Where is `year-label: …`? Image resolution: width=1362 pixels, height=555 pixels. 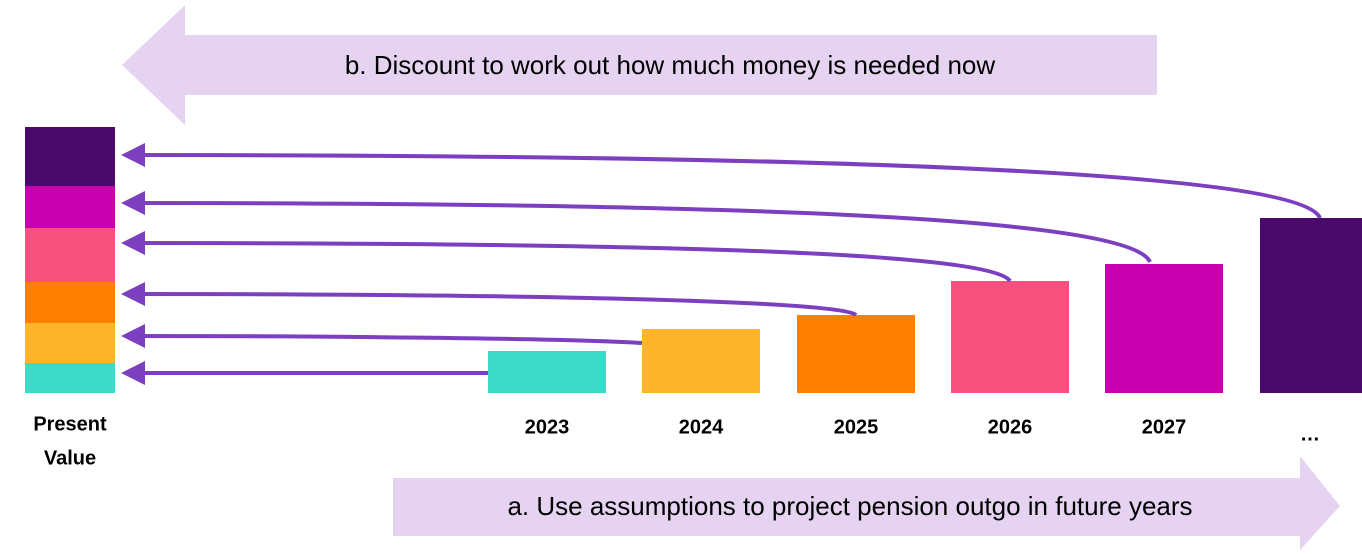 year-label: … is located at coordinates (1310, 434).